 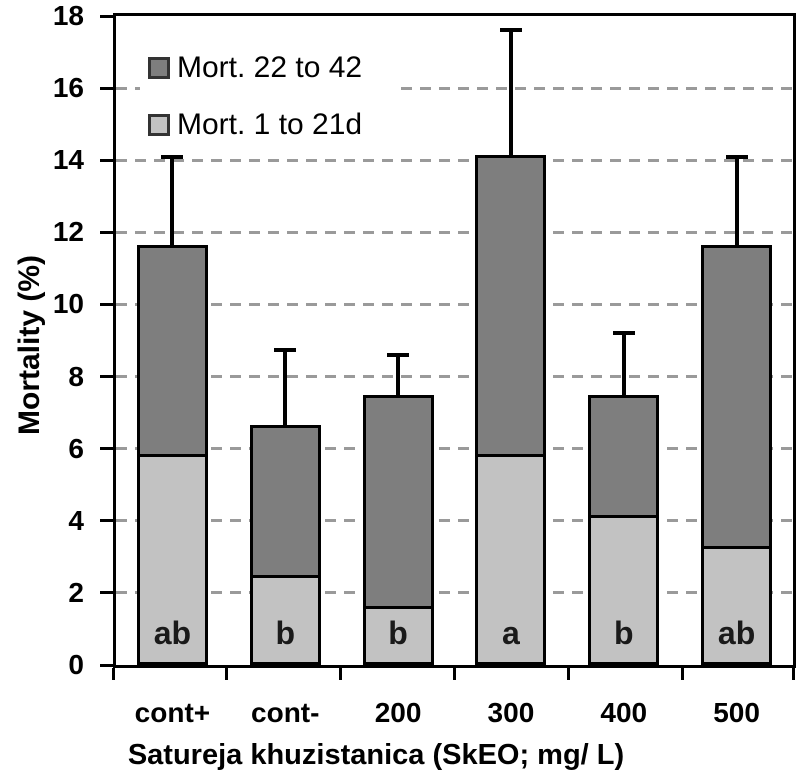 What do you see at coordinates (270, 67) in the screenshot?
I see `legend-label: Mort. 22 to 42` at bounding box center [270, 67].